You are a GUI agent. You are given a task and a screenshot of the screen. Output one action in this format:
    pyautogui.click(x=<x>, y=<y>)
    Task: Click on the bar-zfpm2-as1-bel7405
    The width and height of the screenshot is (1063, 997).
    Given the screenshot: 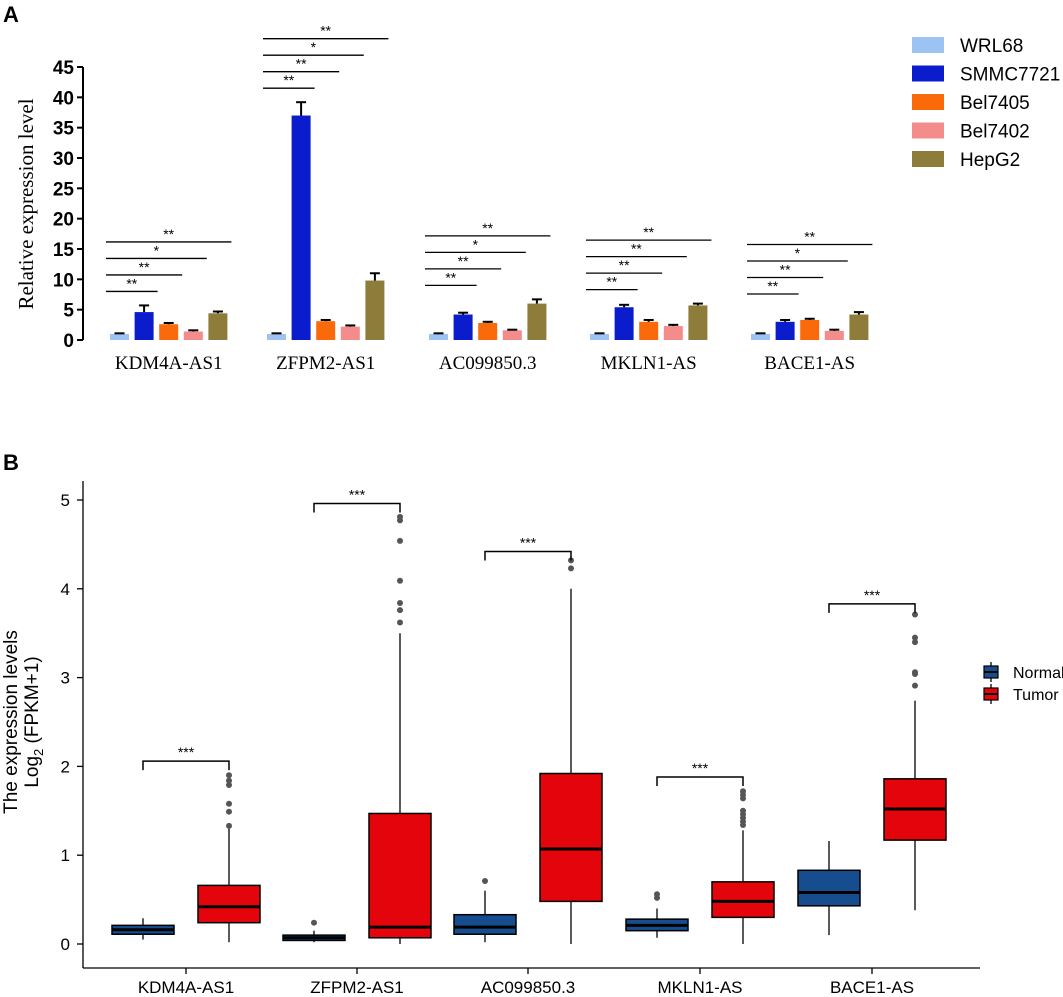 What is the action you would take?
    pyautogui.click(x=326, y=330)
    